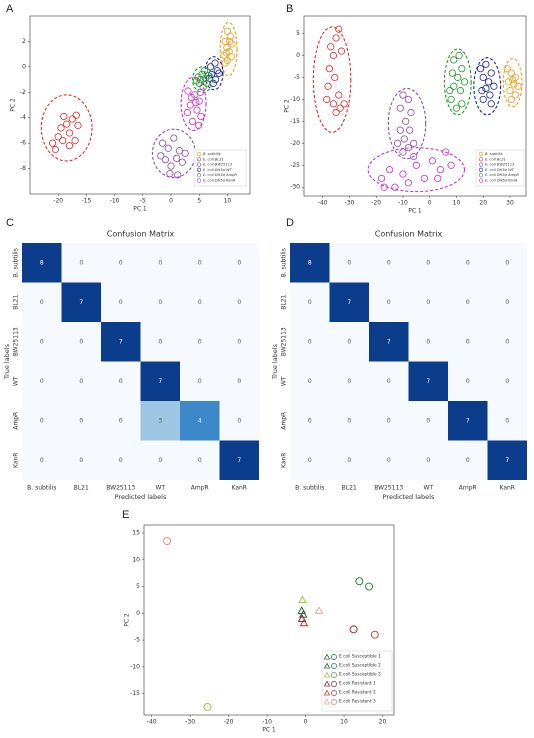 The height and width of the screenshot is (738, 534). Describe the element at coordinates (306, 722) in the screenshot. I see `x-tick-label: 0` at that location.